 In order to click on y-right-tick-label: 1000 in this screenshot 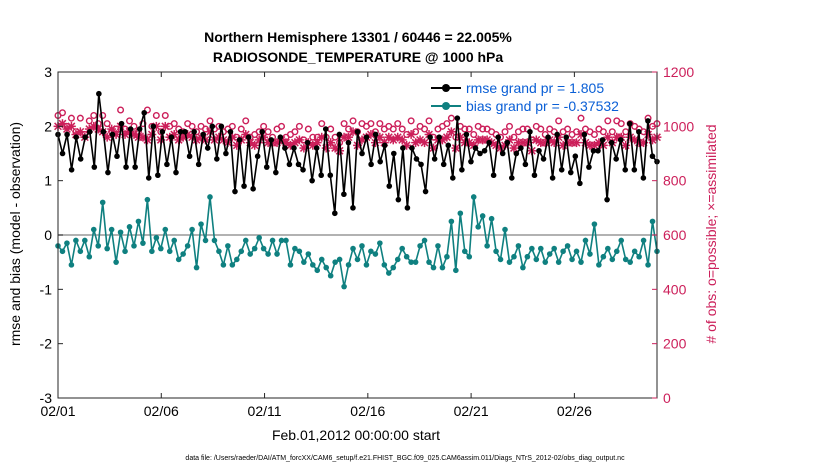, I will do `click(678, 126)`.